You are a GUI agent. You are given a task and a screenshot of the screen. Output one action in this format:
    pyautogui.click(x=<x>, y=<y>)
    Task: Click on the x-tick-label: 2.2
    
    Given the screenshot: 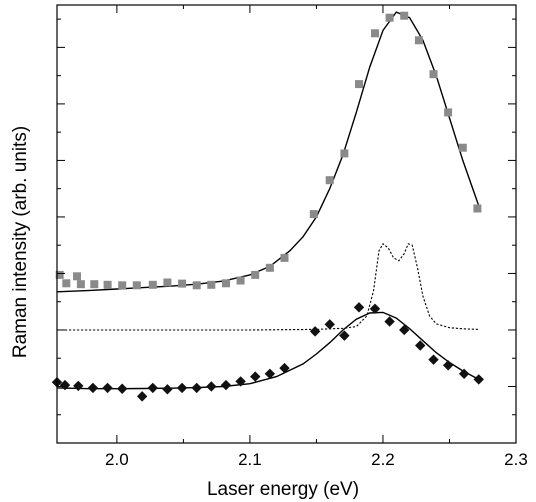 What is the action you would take?
    pyautogui.click(x=383, y=459)
    